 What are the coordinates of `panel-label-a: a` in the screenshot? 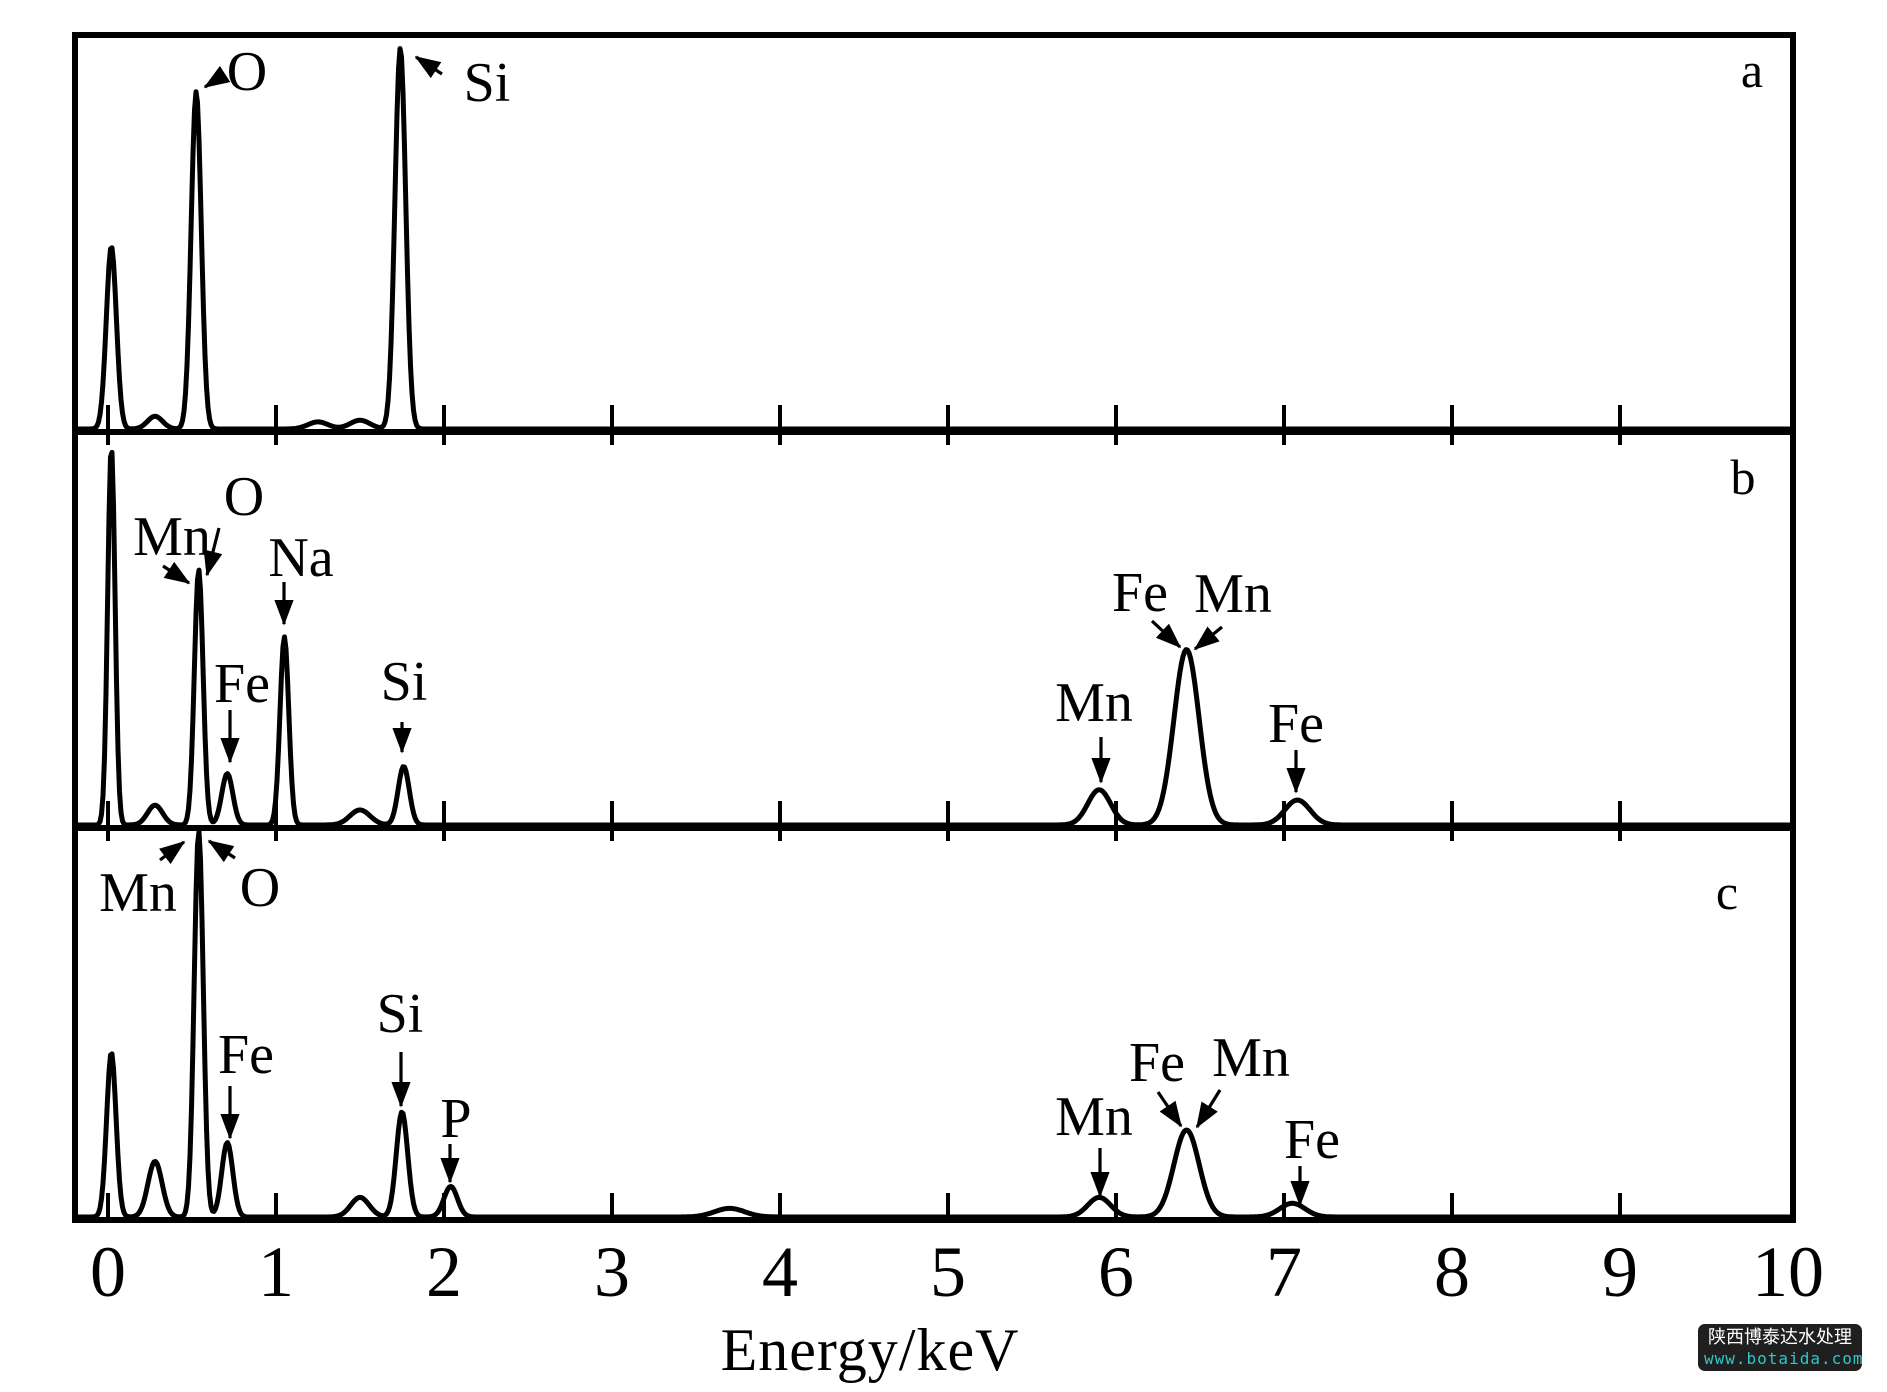 It's located at (1752, 70).